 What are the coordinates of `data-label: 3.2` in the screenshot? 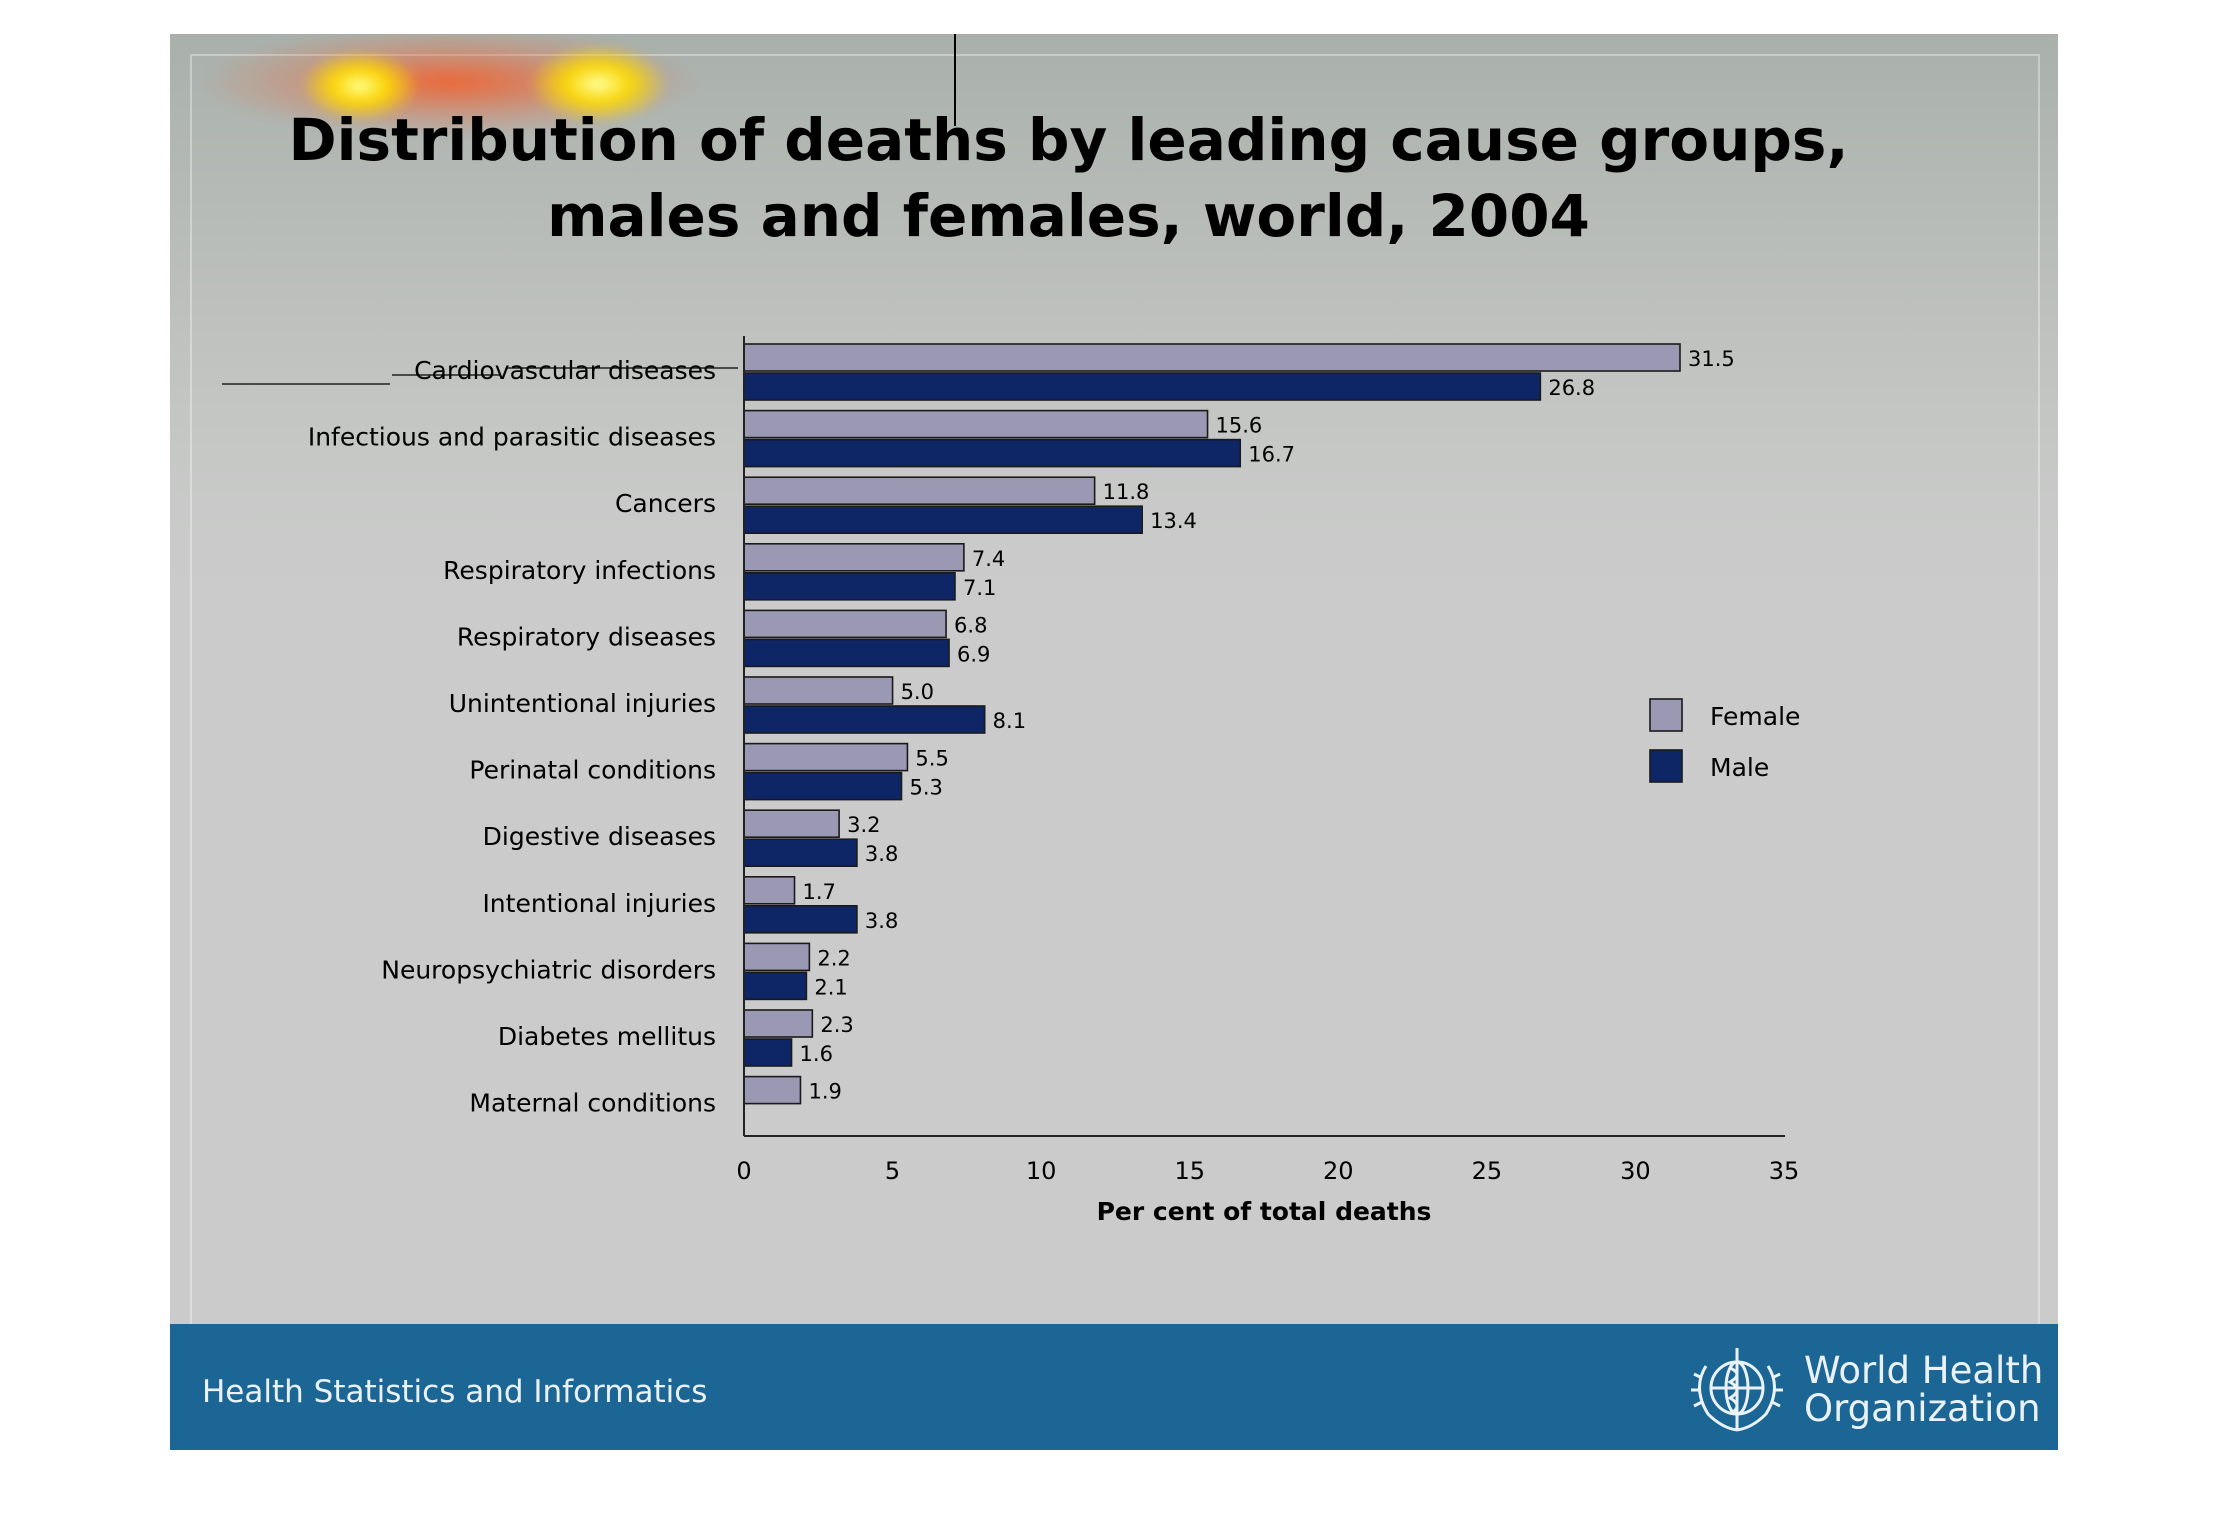 It's located at (863, 825).